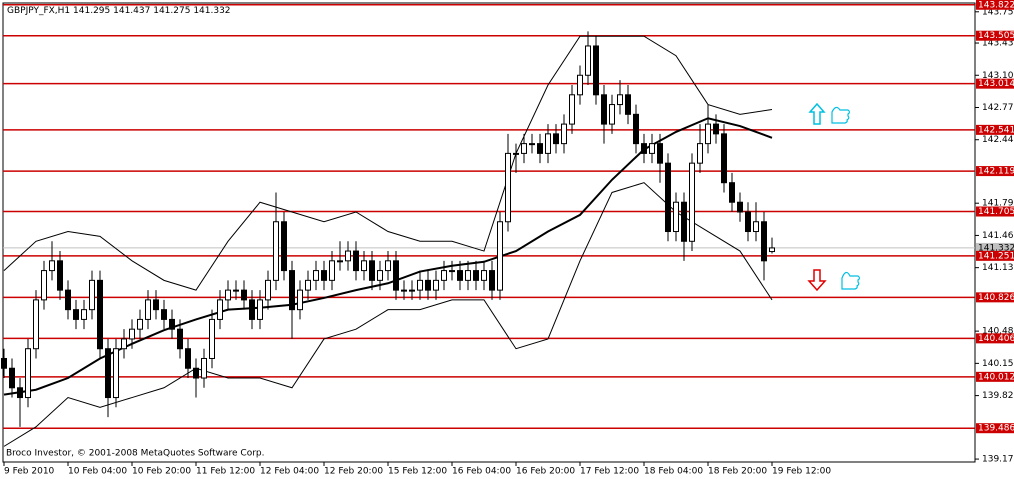 The image size is (1014, 479). I want to click on x-tick-label: 16 Feb 20:00, so click(545, 472).